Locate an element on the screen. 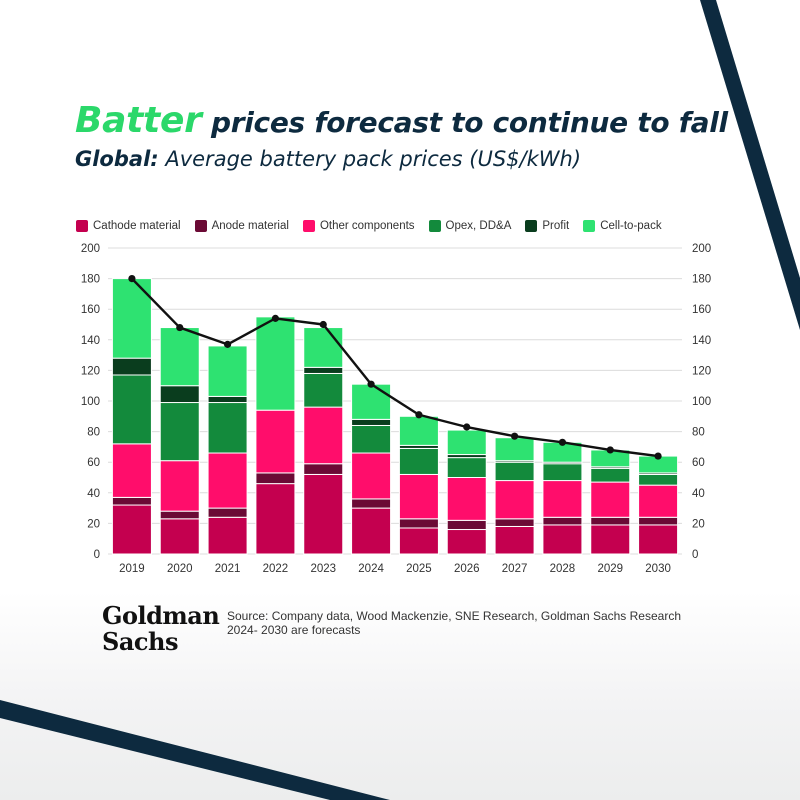 The width and height of the screenshot is (800, 800). logo-line-2: Sachs is located at coordinates (140, 641).